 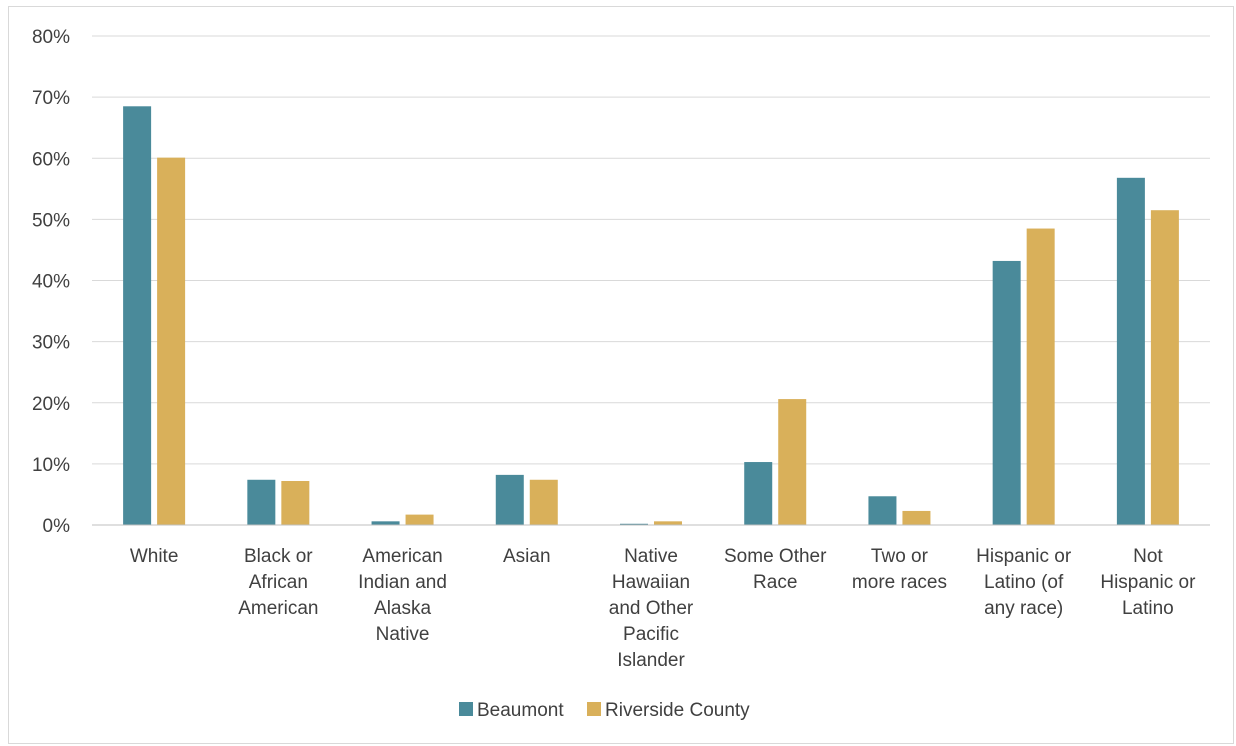 What do you see at coordinates (402, 595) in the screenshot?
I see `x-category-label: American Indian and Alaska Native` at bounding box center [402, 595].